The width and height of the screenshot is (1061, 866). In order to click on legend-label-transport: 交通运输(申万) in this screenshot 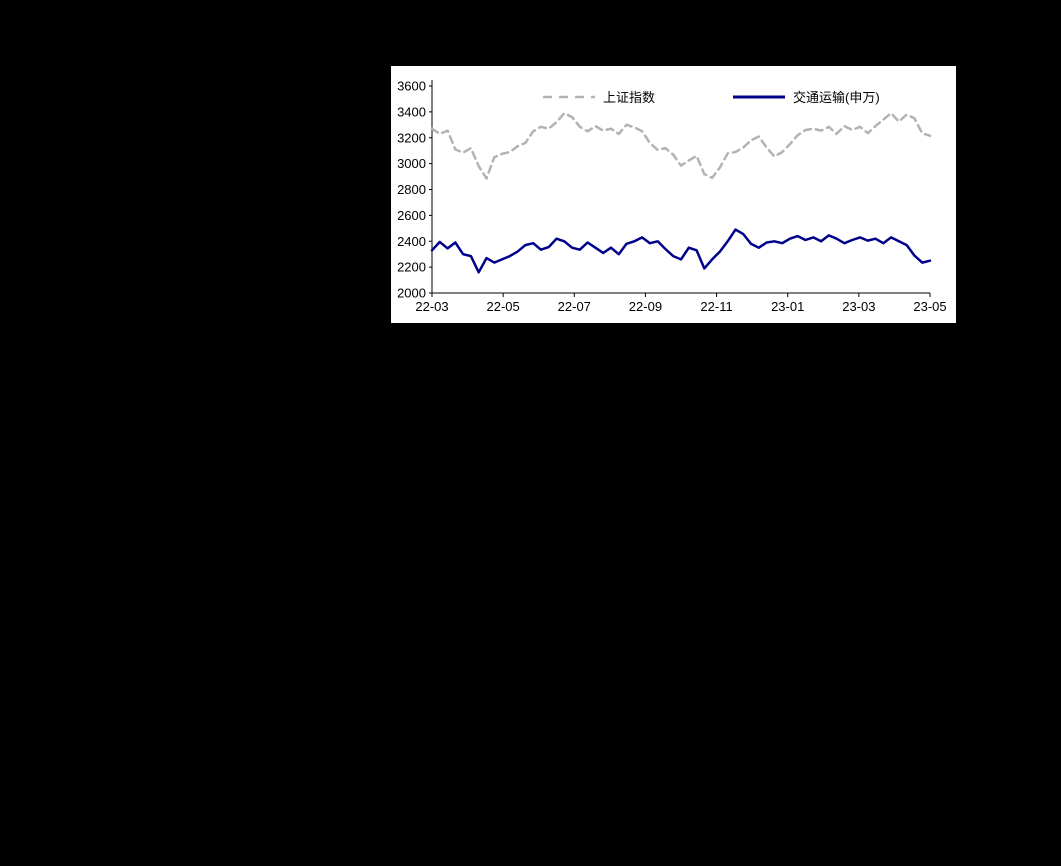, I will do `click(836, 97)`.